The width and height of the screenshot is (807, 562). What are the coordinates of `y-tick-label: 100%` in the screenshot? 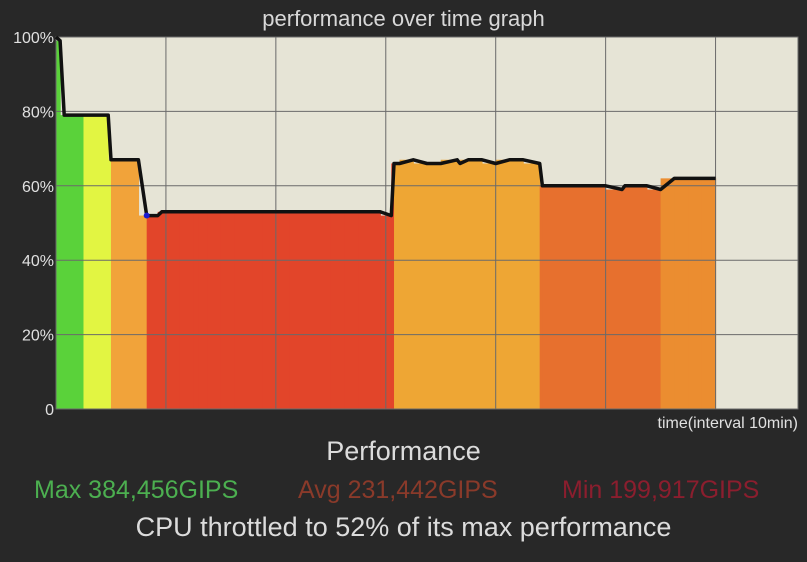 It's located at (33, 38).